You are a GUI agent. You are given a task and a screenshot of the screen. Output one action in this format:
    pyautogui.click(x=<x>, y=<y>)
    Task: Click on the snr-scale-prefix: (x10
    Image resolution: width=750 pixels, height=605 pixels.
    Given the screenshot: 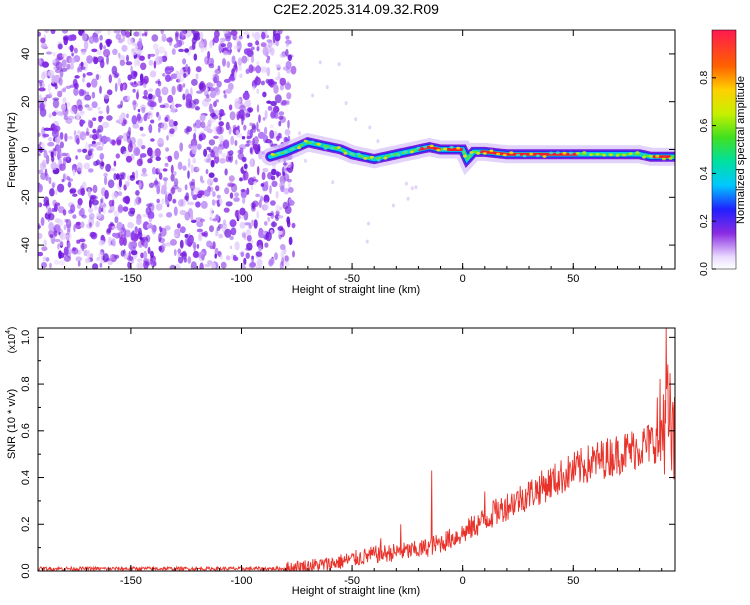 What is the action you would take?
    pyautogui.click(x=12, y=343)
    